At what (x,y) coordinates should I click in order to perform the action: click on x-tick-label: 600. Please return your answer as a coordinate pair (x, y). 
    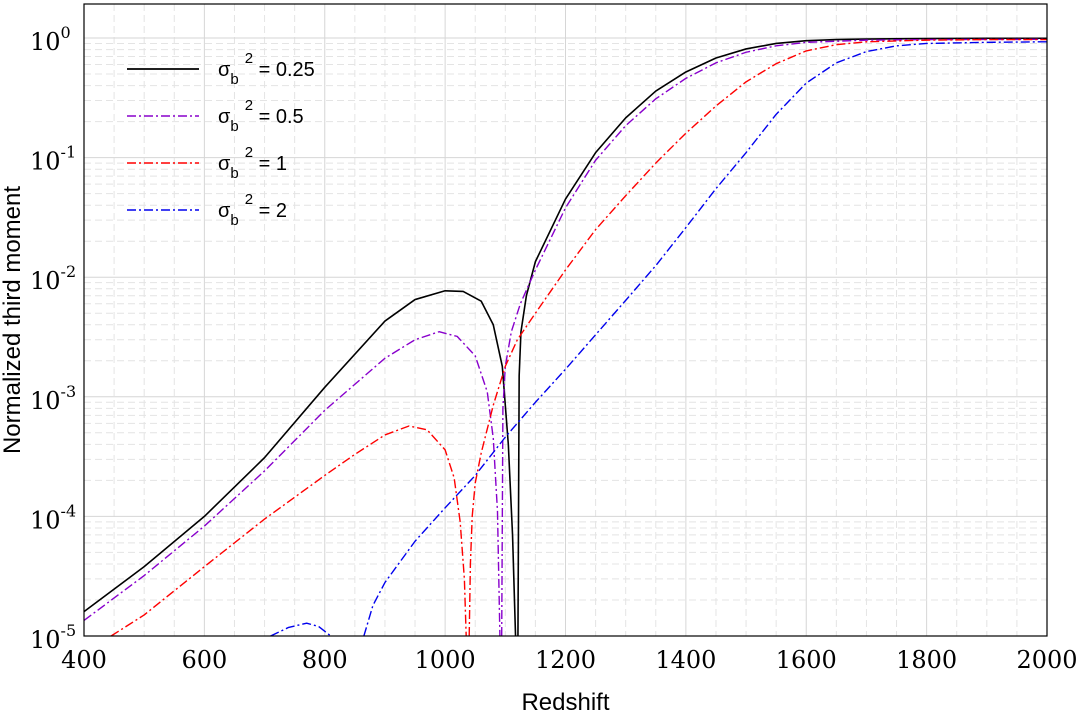
    Looking at the image, I should click on (204, 660).